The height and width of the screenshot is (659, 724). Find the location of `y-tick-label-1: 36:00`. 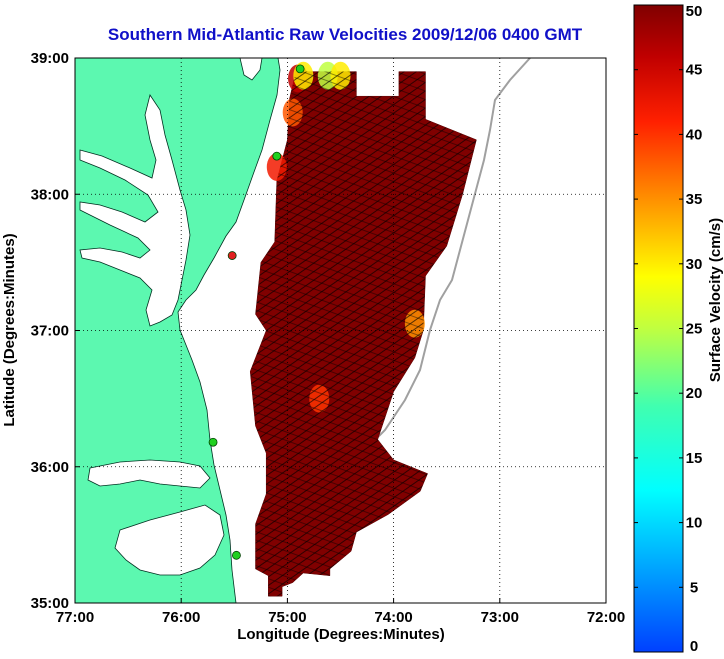

y-tick-label-1: 36:00 is located at coordinates (50, 467).